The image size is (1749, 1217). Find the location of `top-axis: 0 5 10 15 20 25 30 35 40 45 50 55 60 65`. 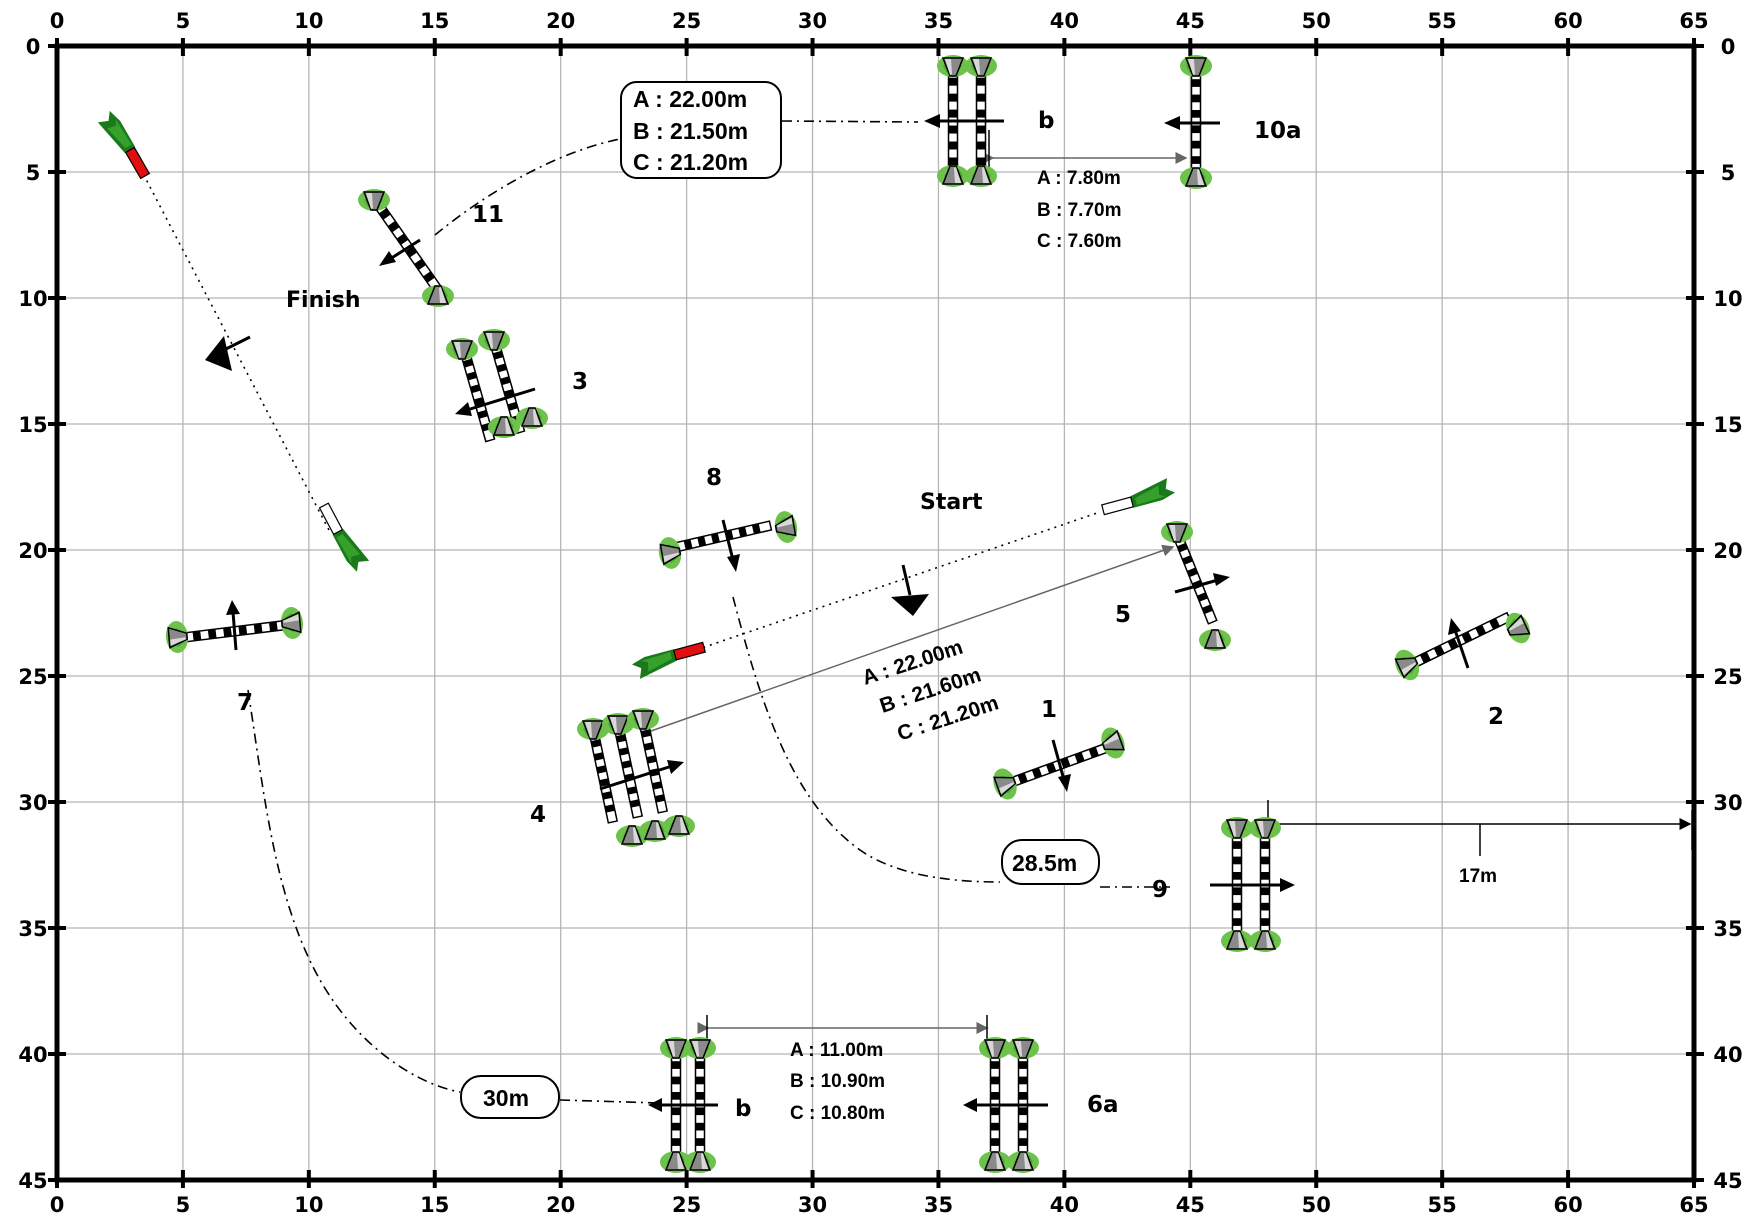

top-axis: 0 5 10 15 20 25 30 35 40 45 50 55 60 65 is located at coordinates (879, 32).